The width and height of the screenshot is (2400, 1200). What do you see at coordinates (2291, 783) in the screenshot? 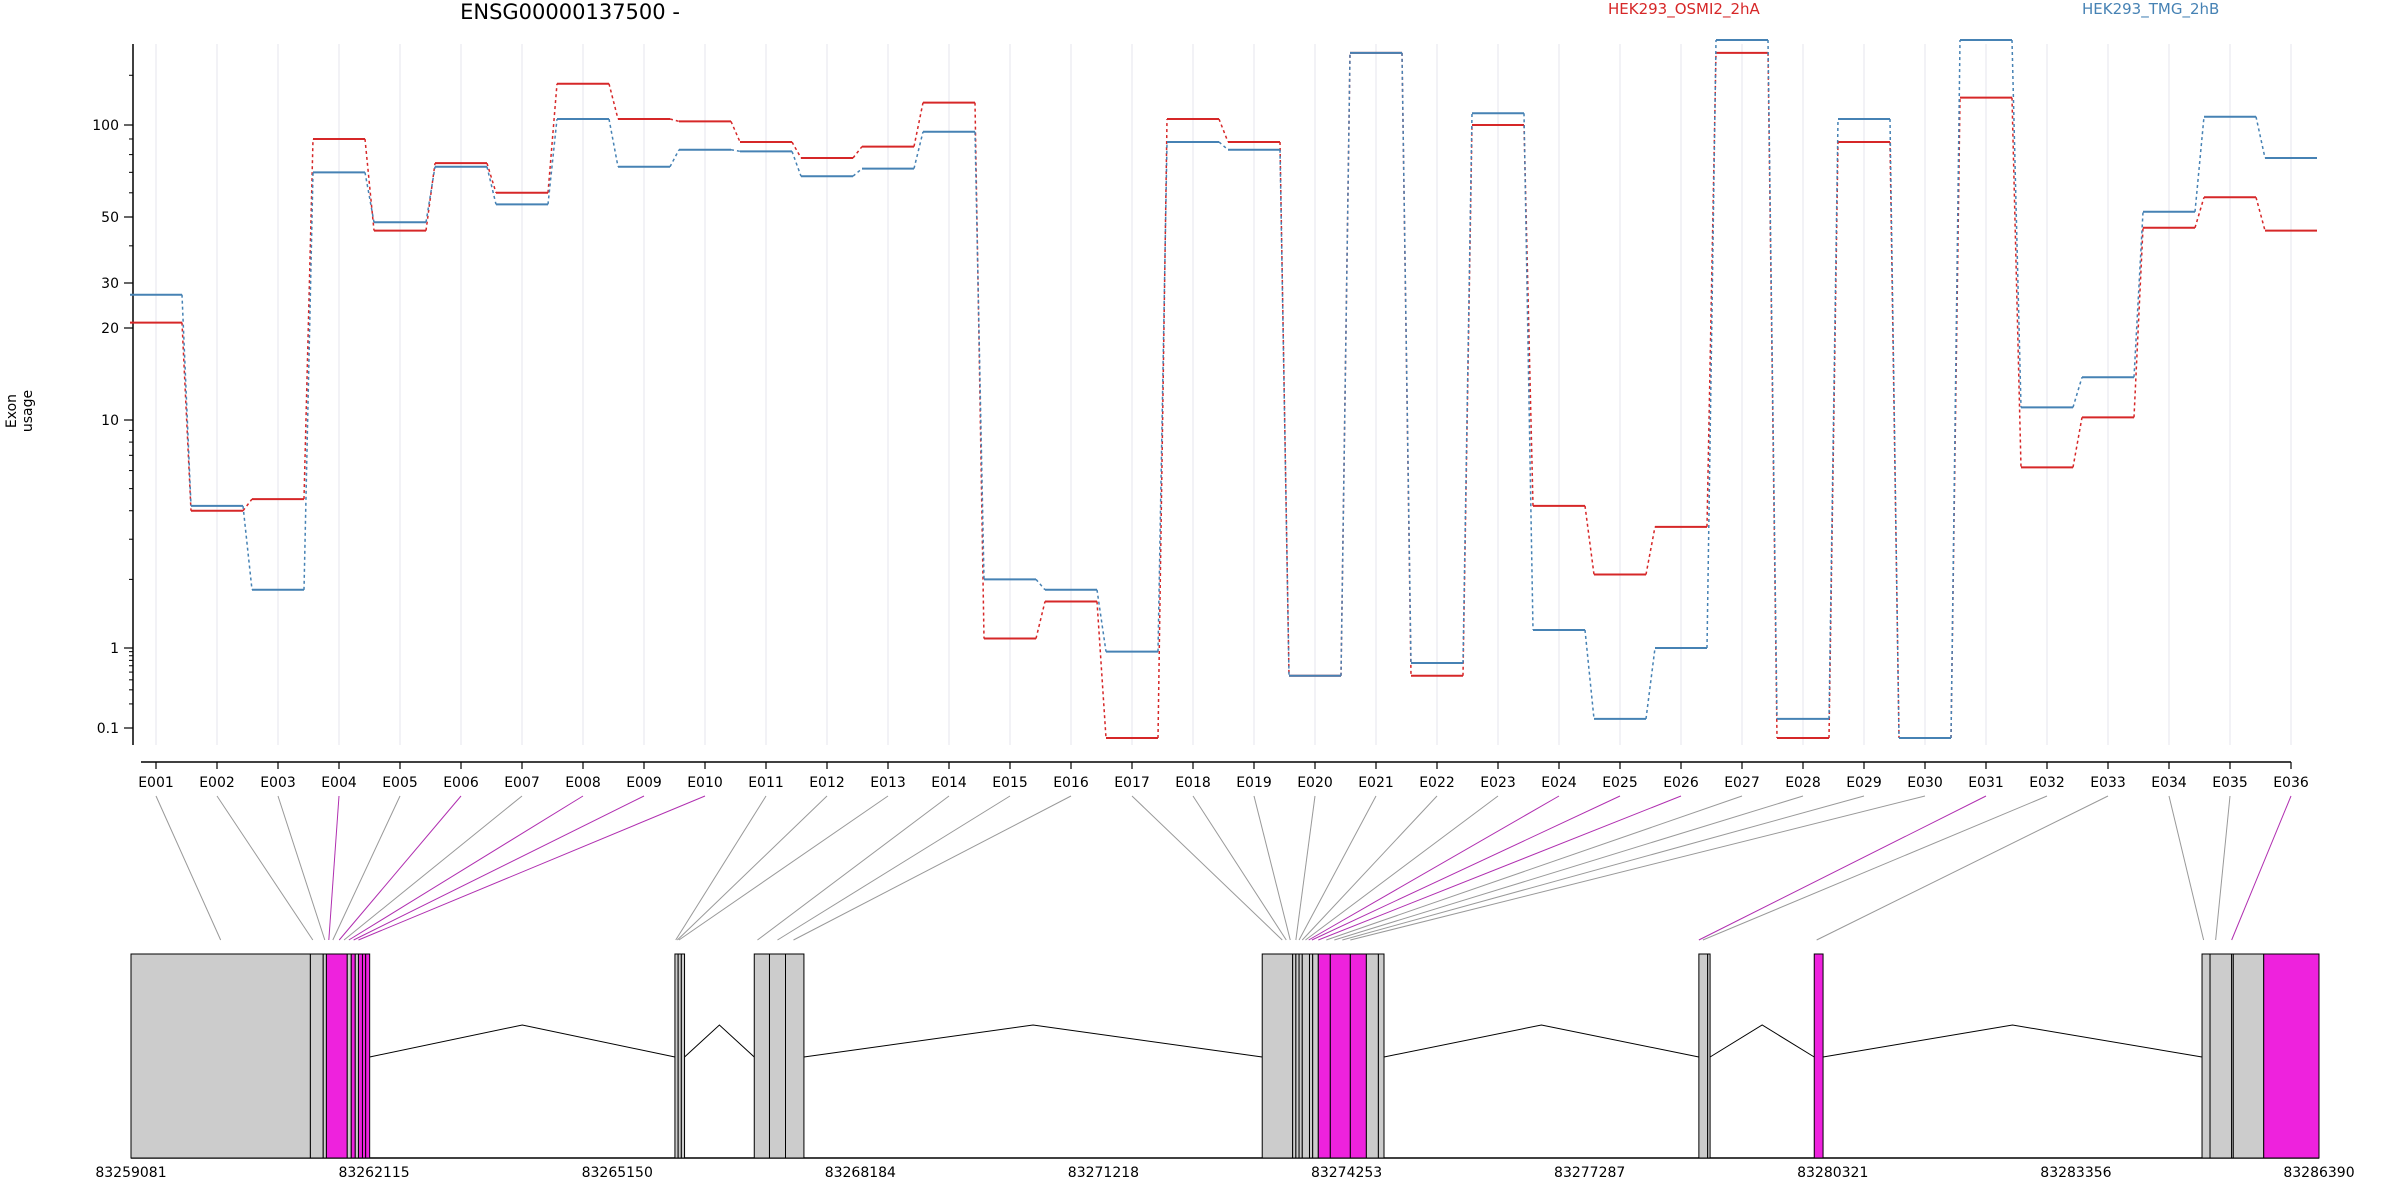
I see `x-tick-label: E036` at bounding box center [2291, 783].